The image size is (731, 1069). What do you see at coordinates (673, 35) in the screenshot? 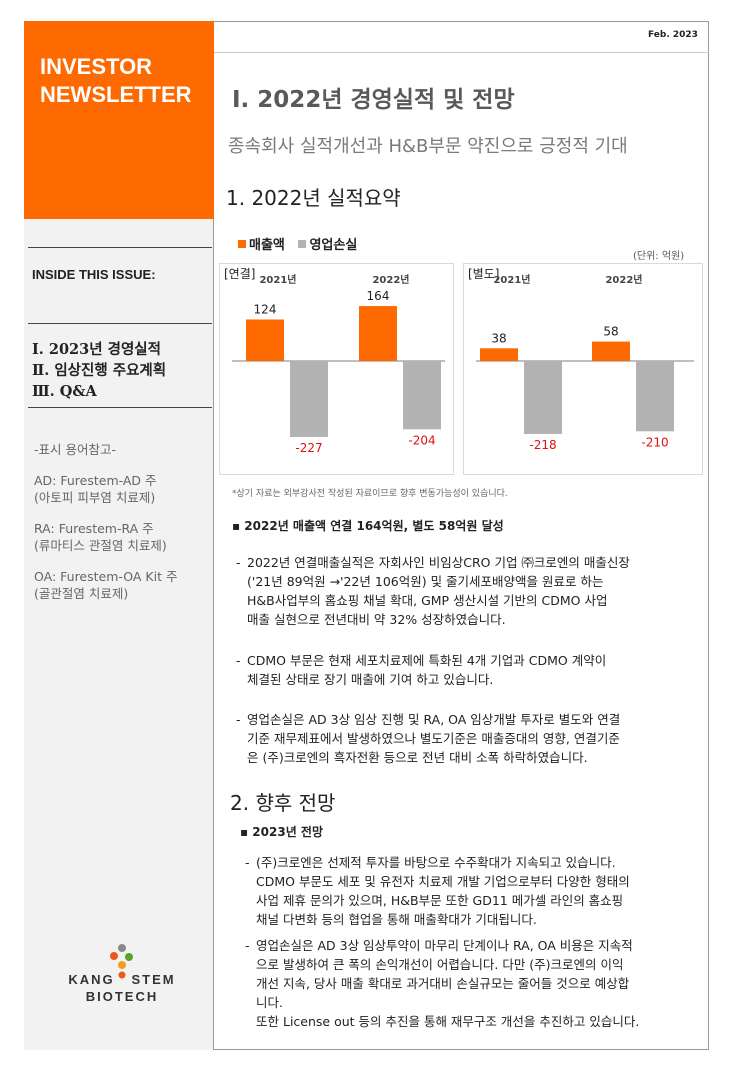
I see `issue-date: Feb. 2023` at bounding box center [673, 35].